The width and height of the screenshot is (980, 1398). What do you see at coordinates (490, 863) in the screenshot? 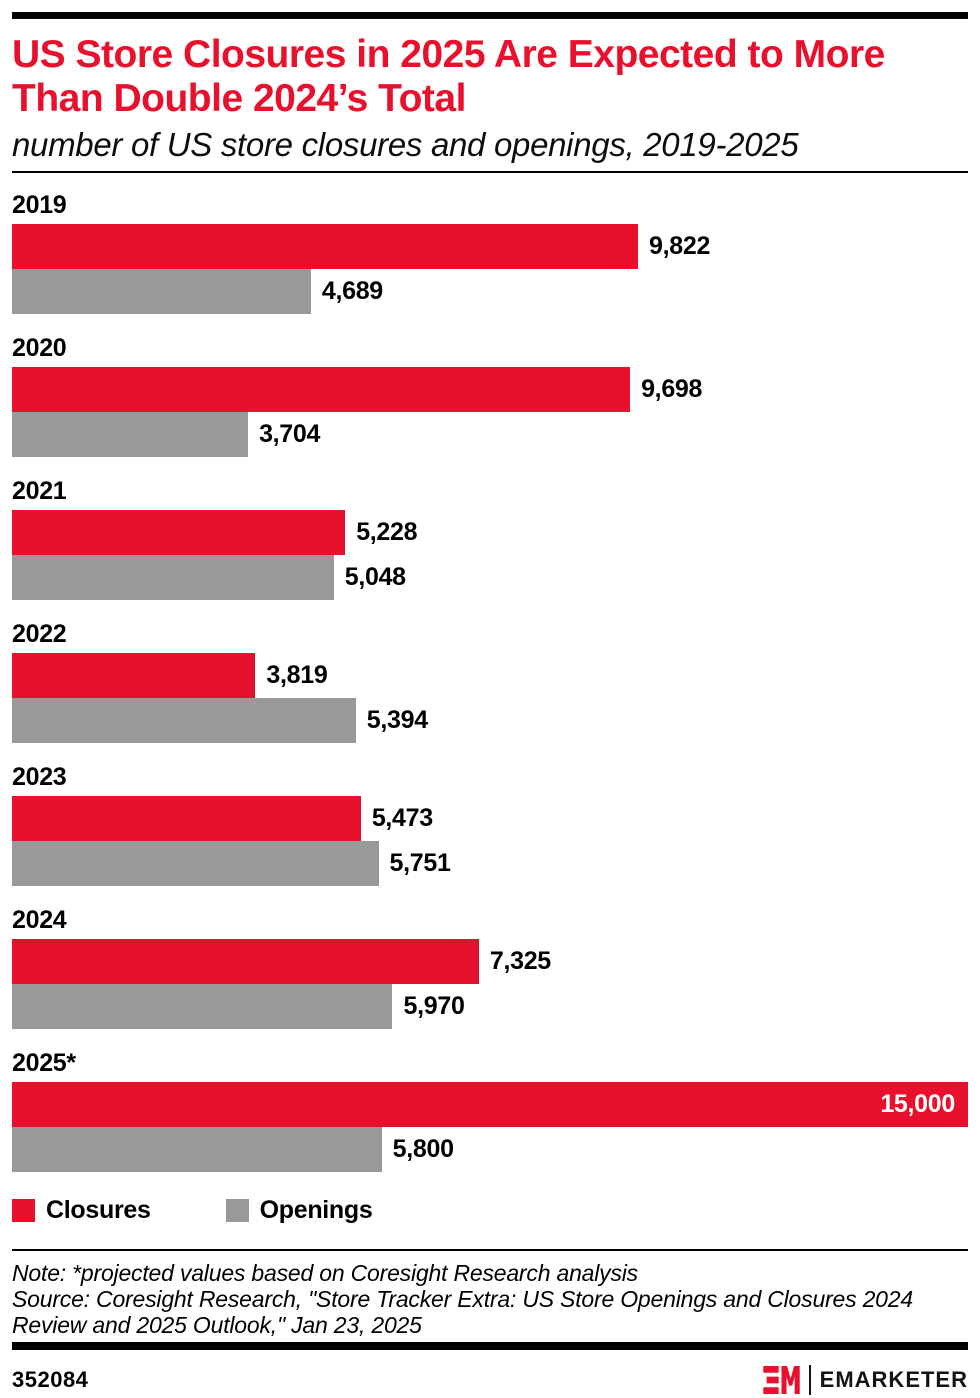
I see `bar-row: 5,751` at bounding box center [490, 863].